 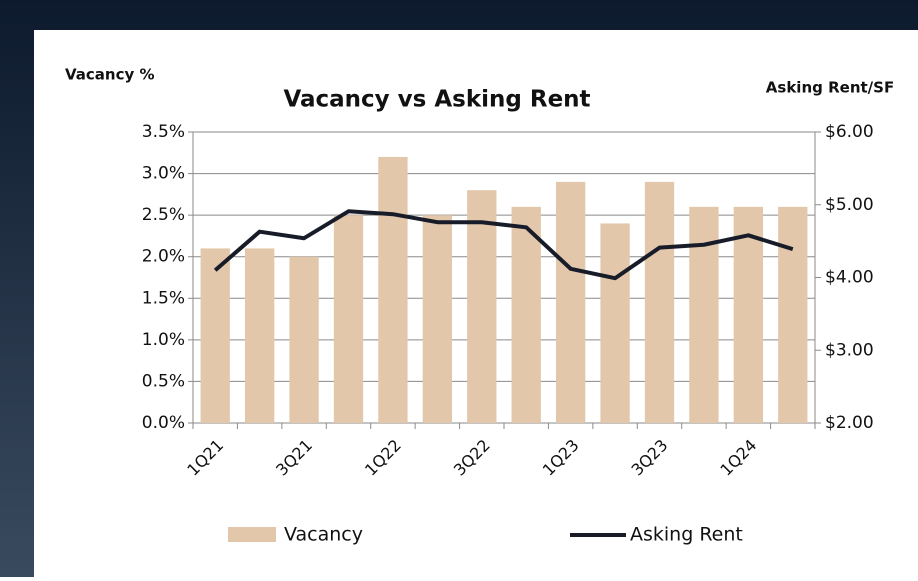 I want to click on y2-tick-label: $6.00, so click(x=849, y=132).